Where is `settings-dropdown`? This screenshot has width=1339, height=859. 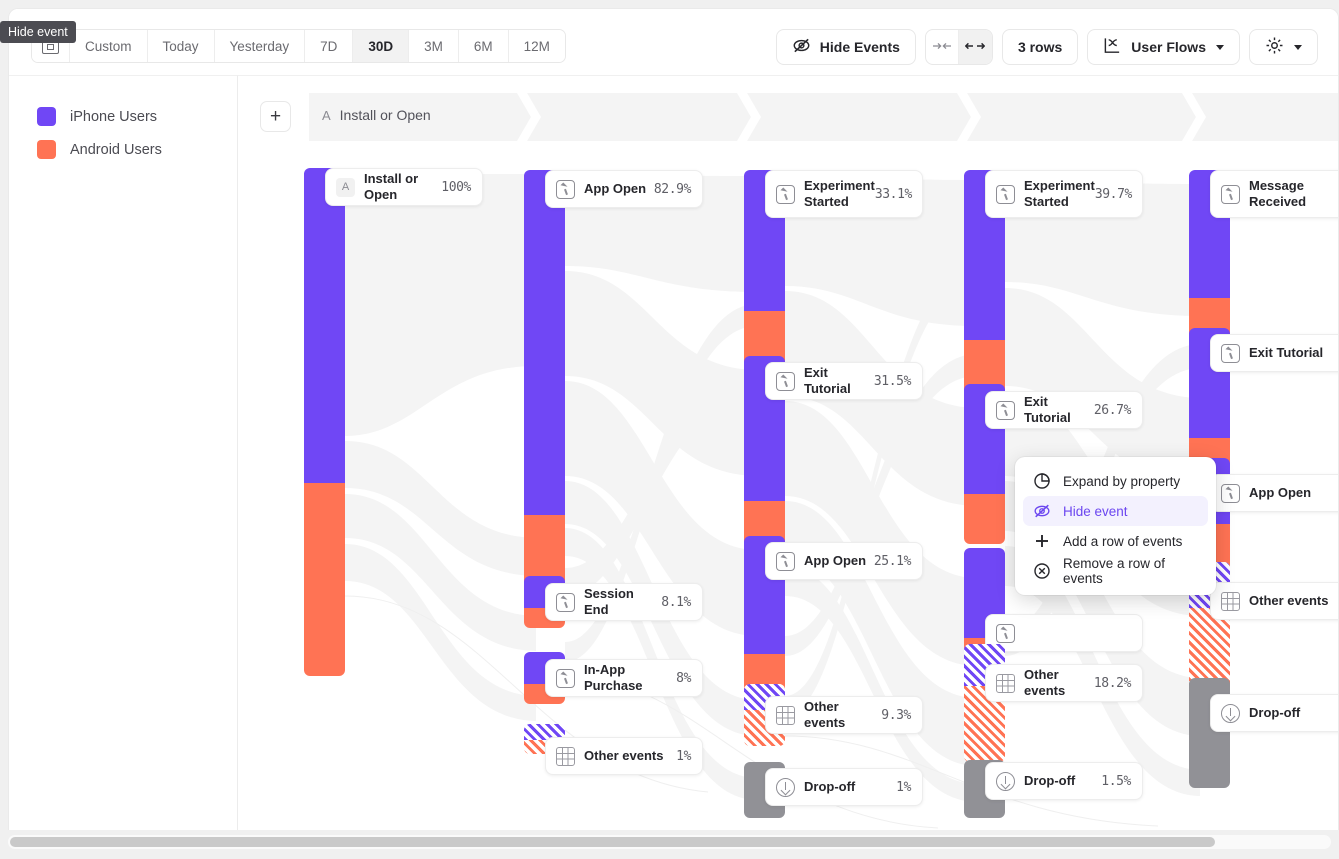
settings-dropdown is located at coordinates (1283, 47).